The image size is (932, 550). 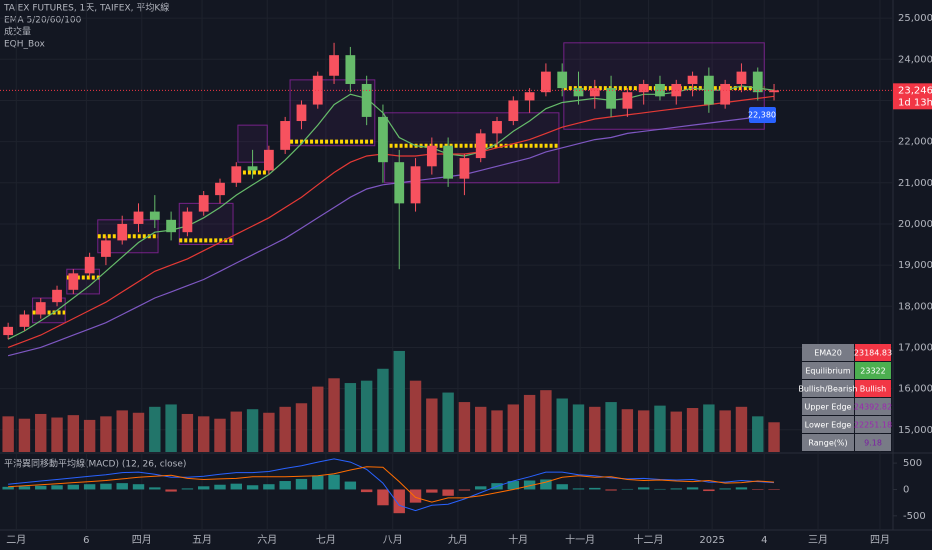 What do you see at coordinates (142, 540) in the screenshot?
I see `x-tick-label: 四月` at bounding box center [142, 540].